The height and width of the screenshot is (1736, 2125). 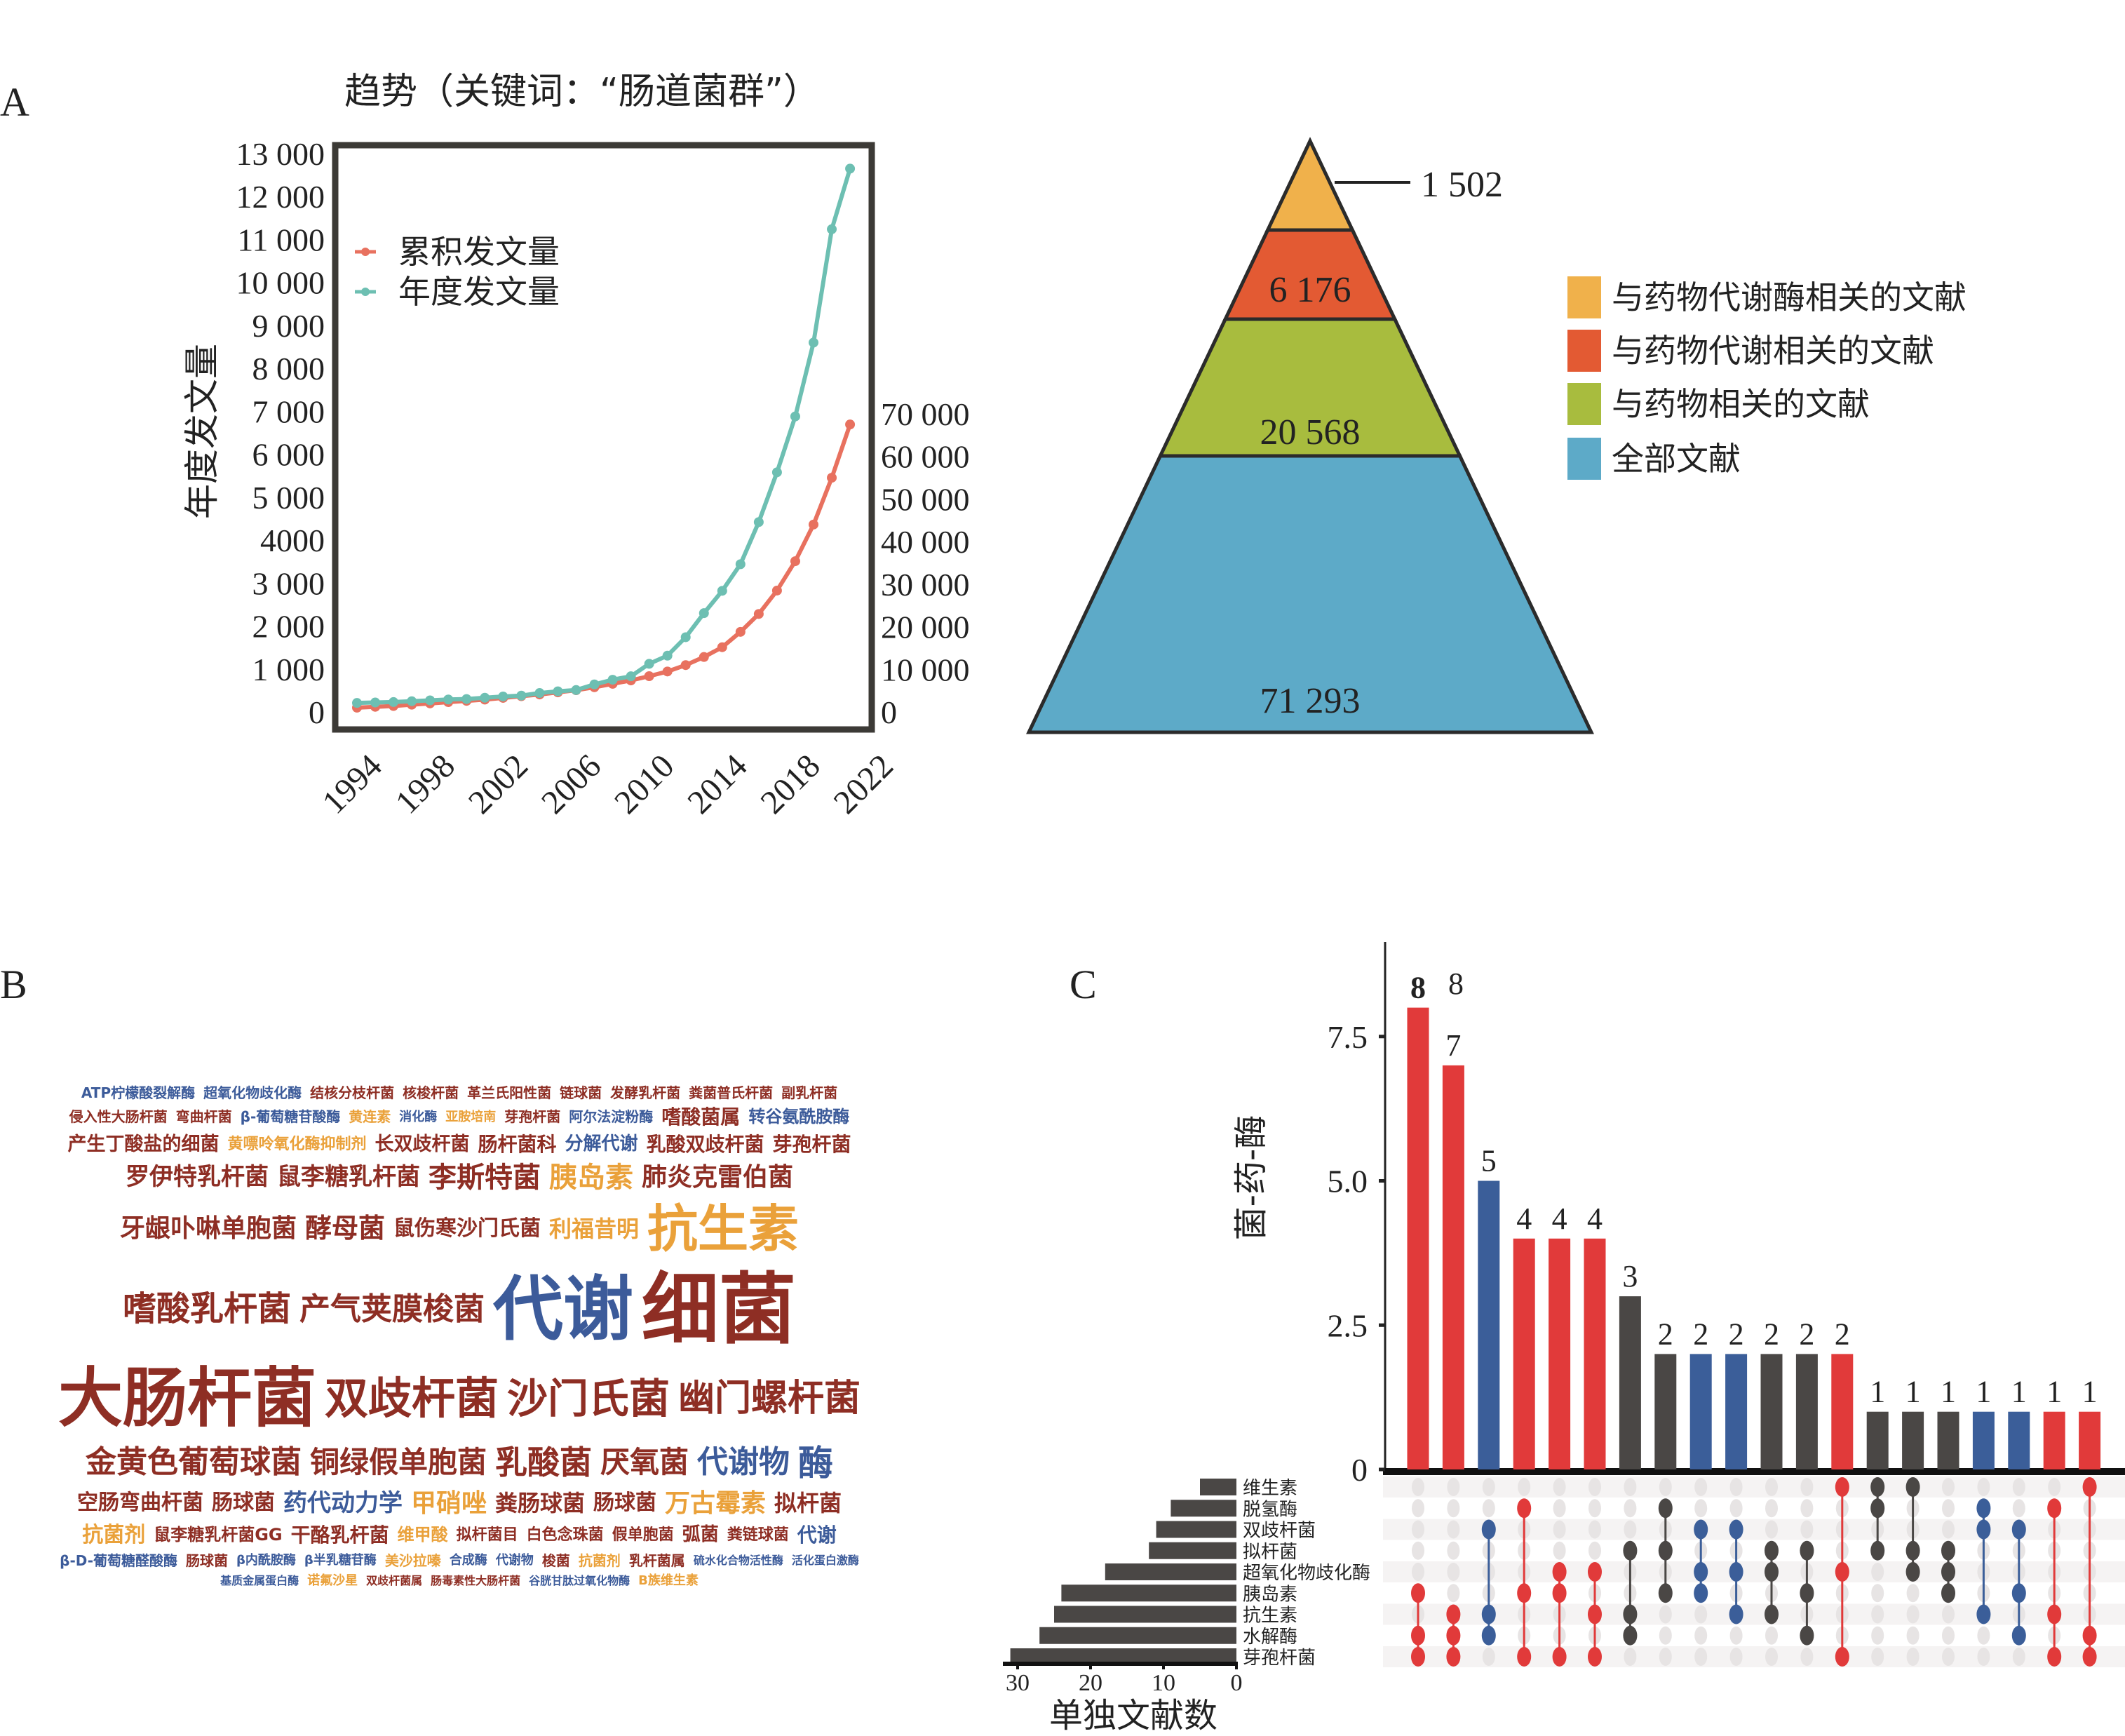 What do you see at coordinates (13, 984) in the screenshot?
I see `panel-label-b: B` at bounding box center [13, 984].